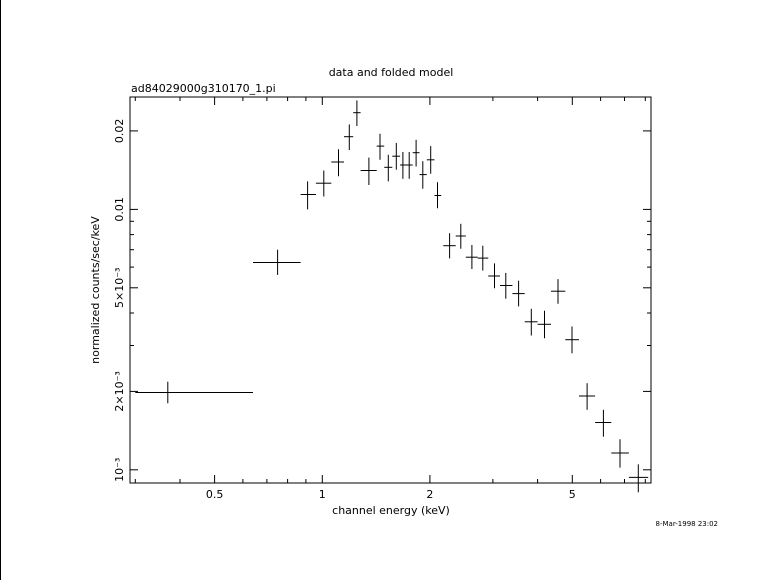  Describe the element at coordinates (322, 494) in the screenshot. I see `x-tick-label: 1` at that location.